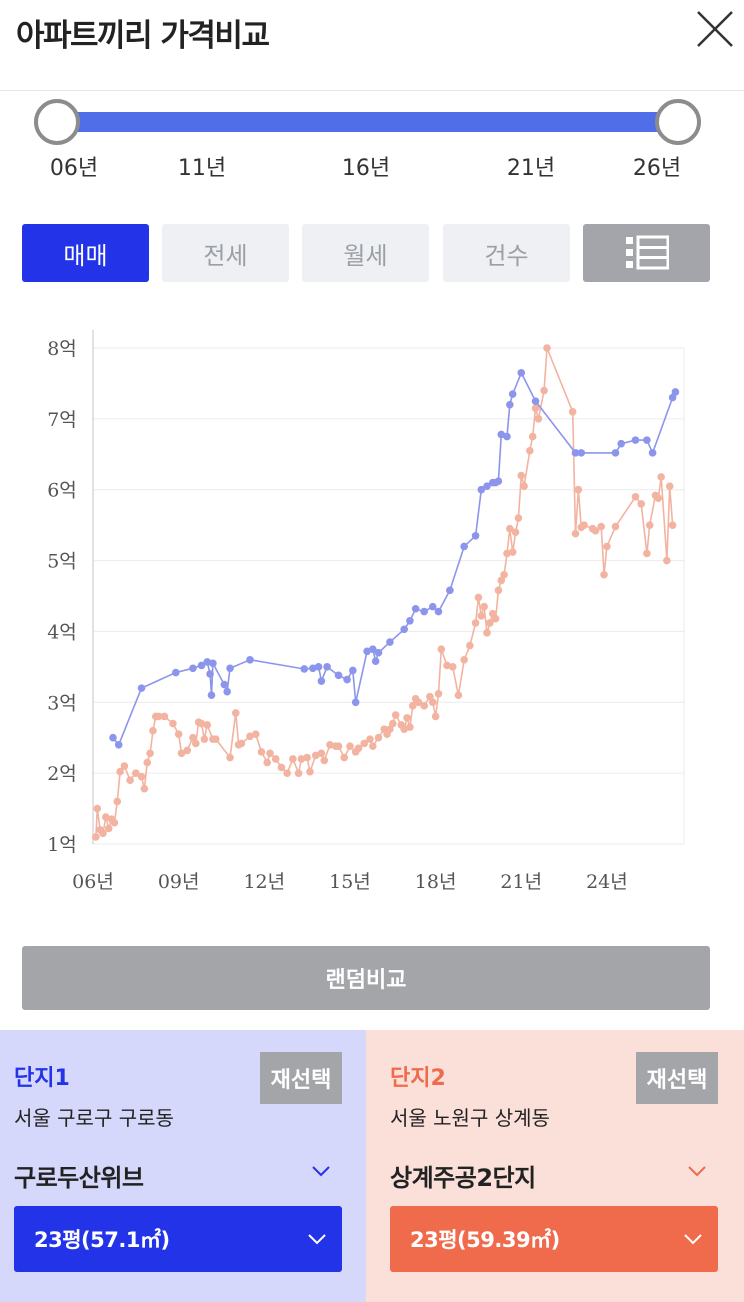  Describe the element at coordinates (85, 253) in the screenshot. I see `tab-sale: 매매` at that location.